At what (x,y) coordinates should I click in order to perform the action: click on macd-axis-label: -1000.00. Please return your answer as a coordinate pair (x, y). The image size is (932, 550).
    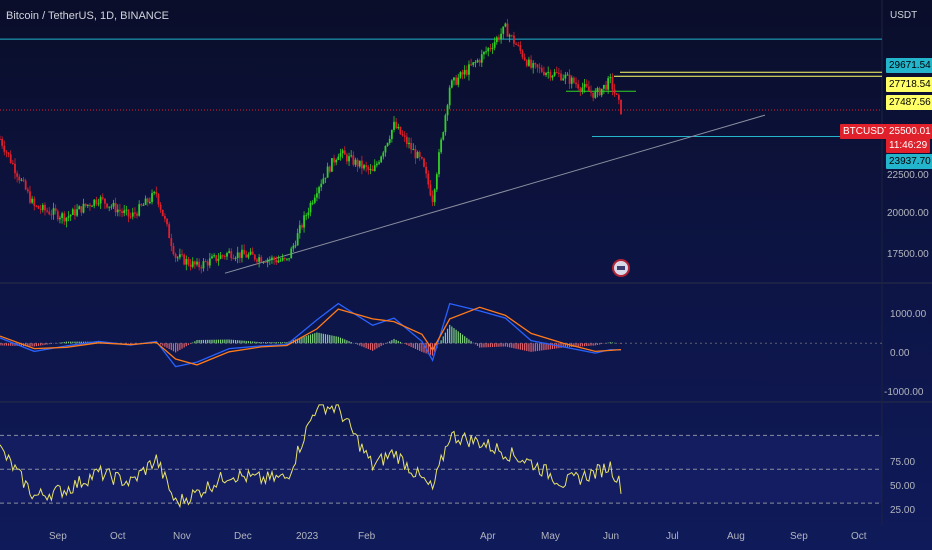
    Looking at the image, I should click on (904, 392).